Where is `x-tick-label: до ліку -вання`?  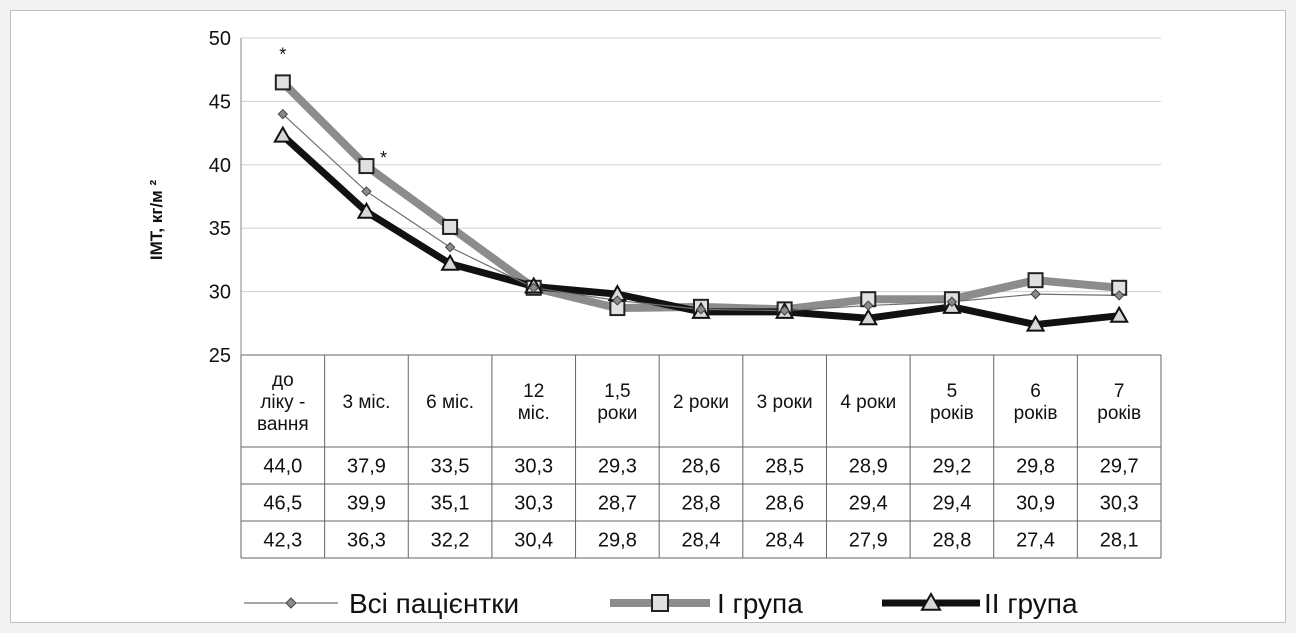 x-tick-label: до ліку -вання is located at coordinates (283, 402).